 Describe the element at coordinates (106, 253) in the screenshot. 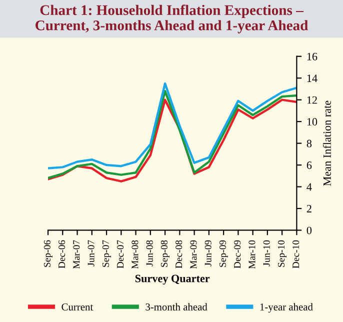

I see `x-tick-label: Sep-07` at that location.